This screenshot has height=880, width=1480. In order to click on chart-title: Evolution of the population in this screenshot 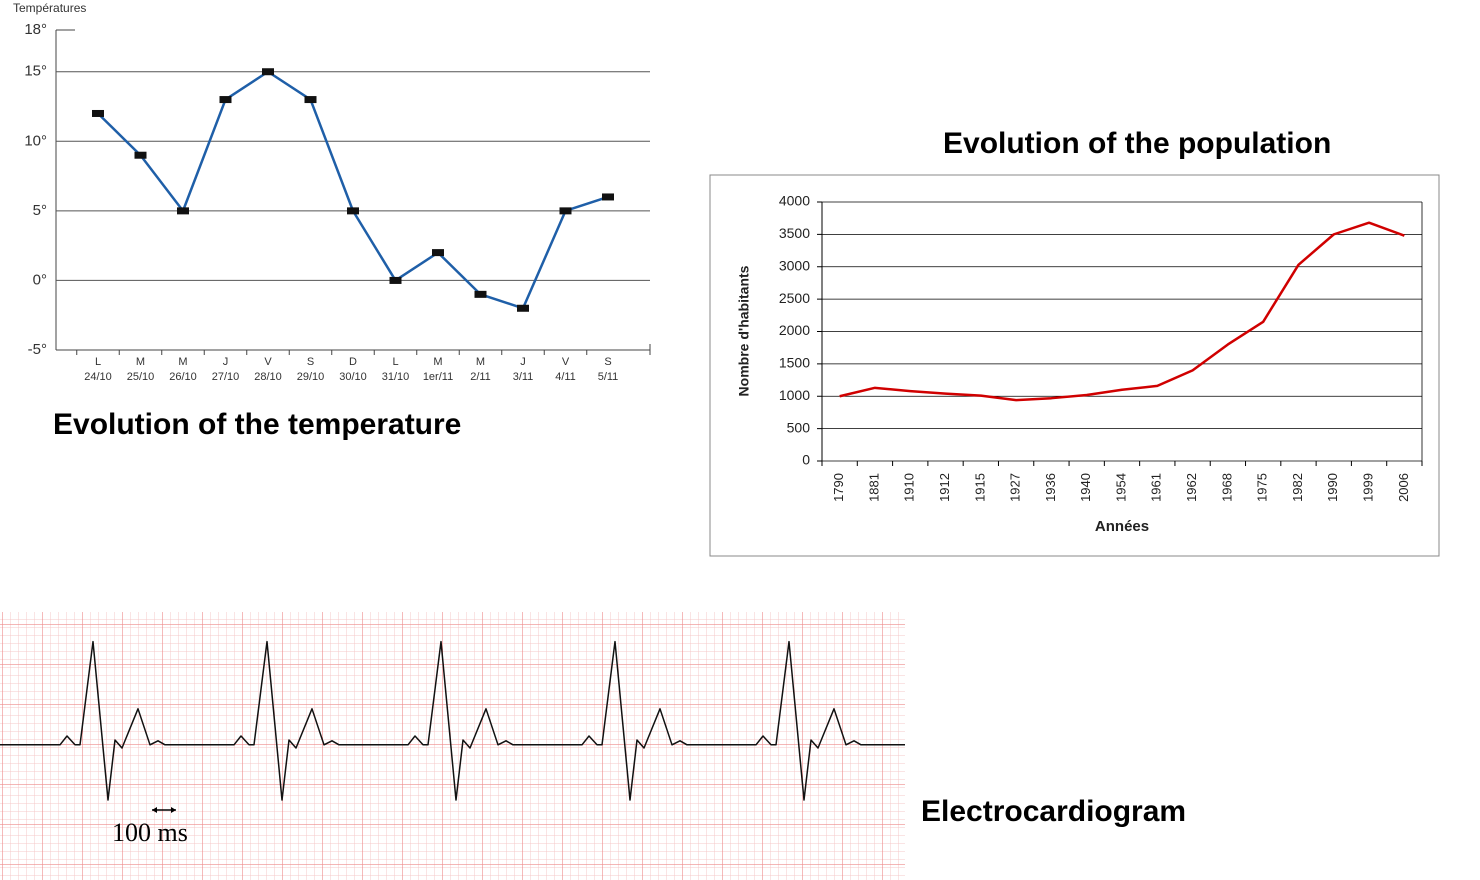, I will do `click(1137, 143)`.